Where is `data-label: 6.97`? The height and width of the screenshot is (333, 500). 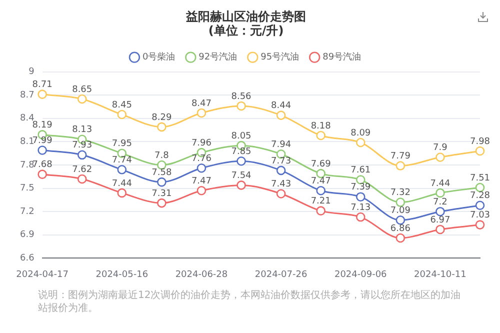
data-label: 6.97 is located at coordinates (440, 220).